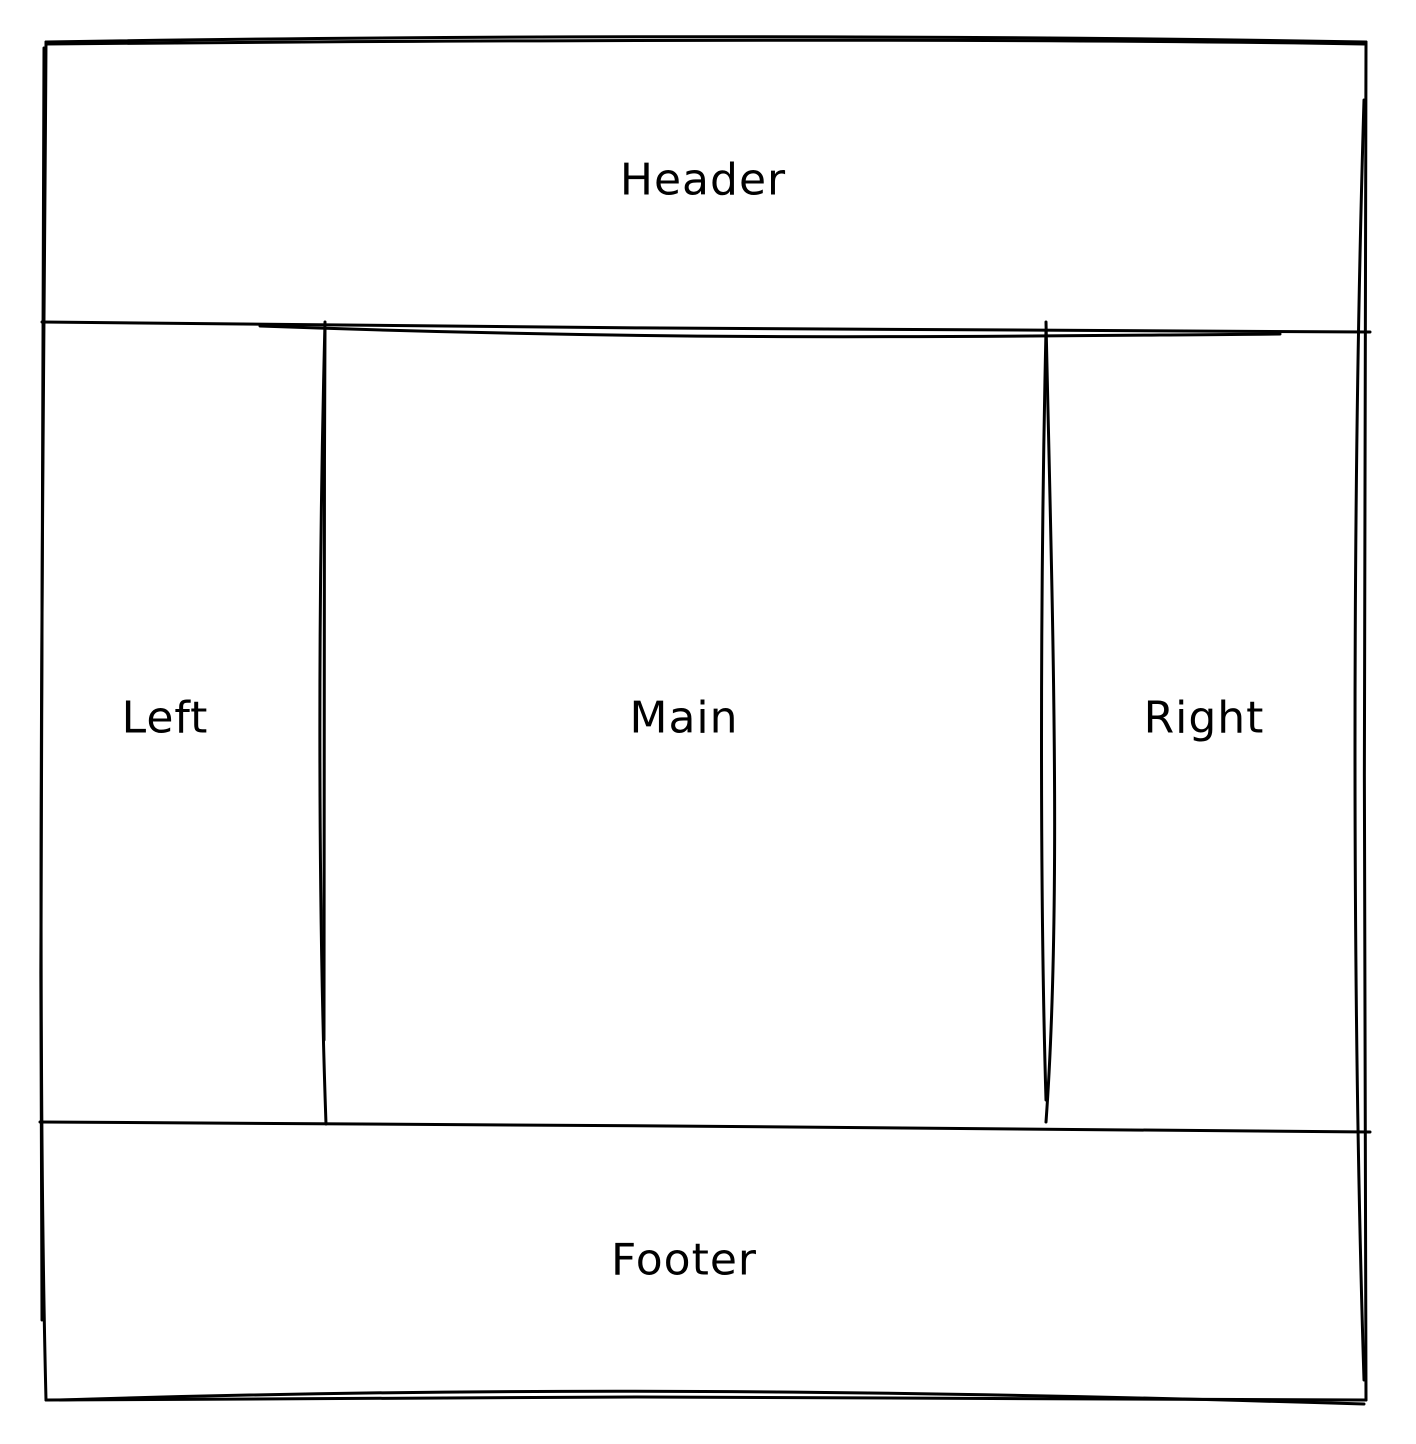  I want to click on header-label: Header, so click(703, 180).